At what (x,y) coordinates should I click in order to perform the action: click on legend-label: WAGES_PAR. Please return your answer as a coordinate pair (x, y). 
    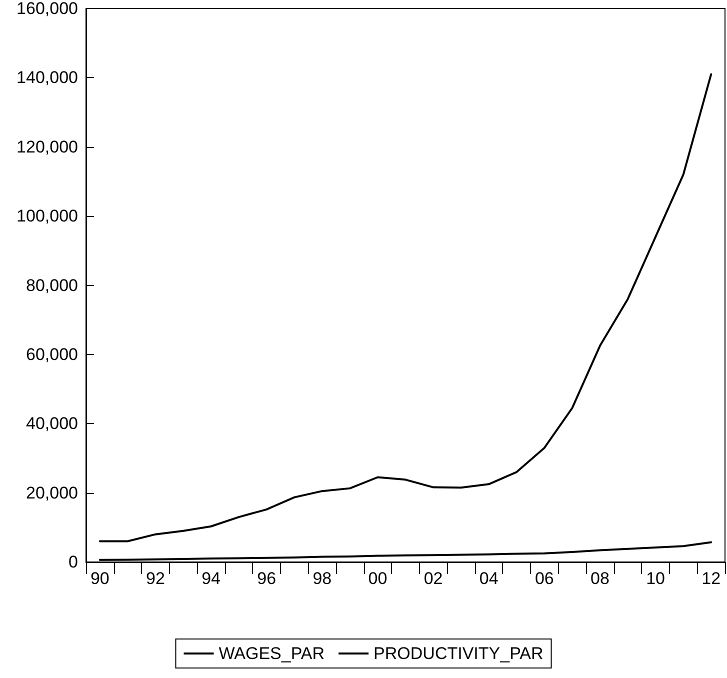
    Looking at the image, I should click on (271, 653).